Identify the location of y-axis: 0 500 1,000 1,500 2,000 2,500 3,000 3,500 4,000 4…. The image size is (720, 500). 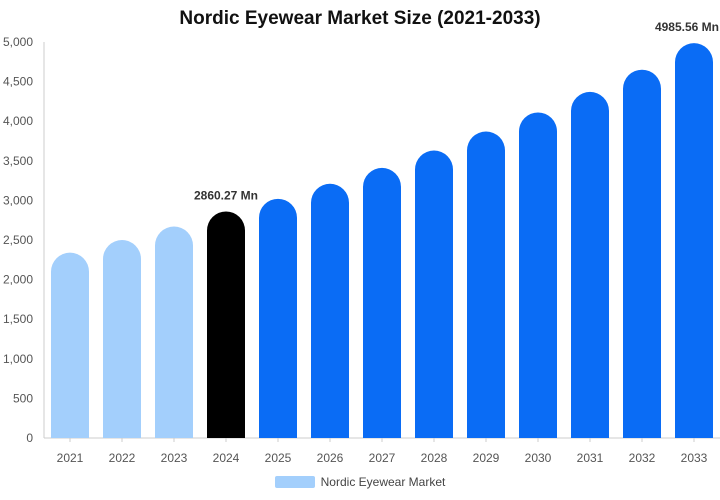
(24, 240).